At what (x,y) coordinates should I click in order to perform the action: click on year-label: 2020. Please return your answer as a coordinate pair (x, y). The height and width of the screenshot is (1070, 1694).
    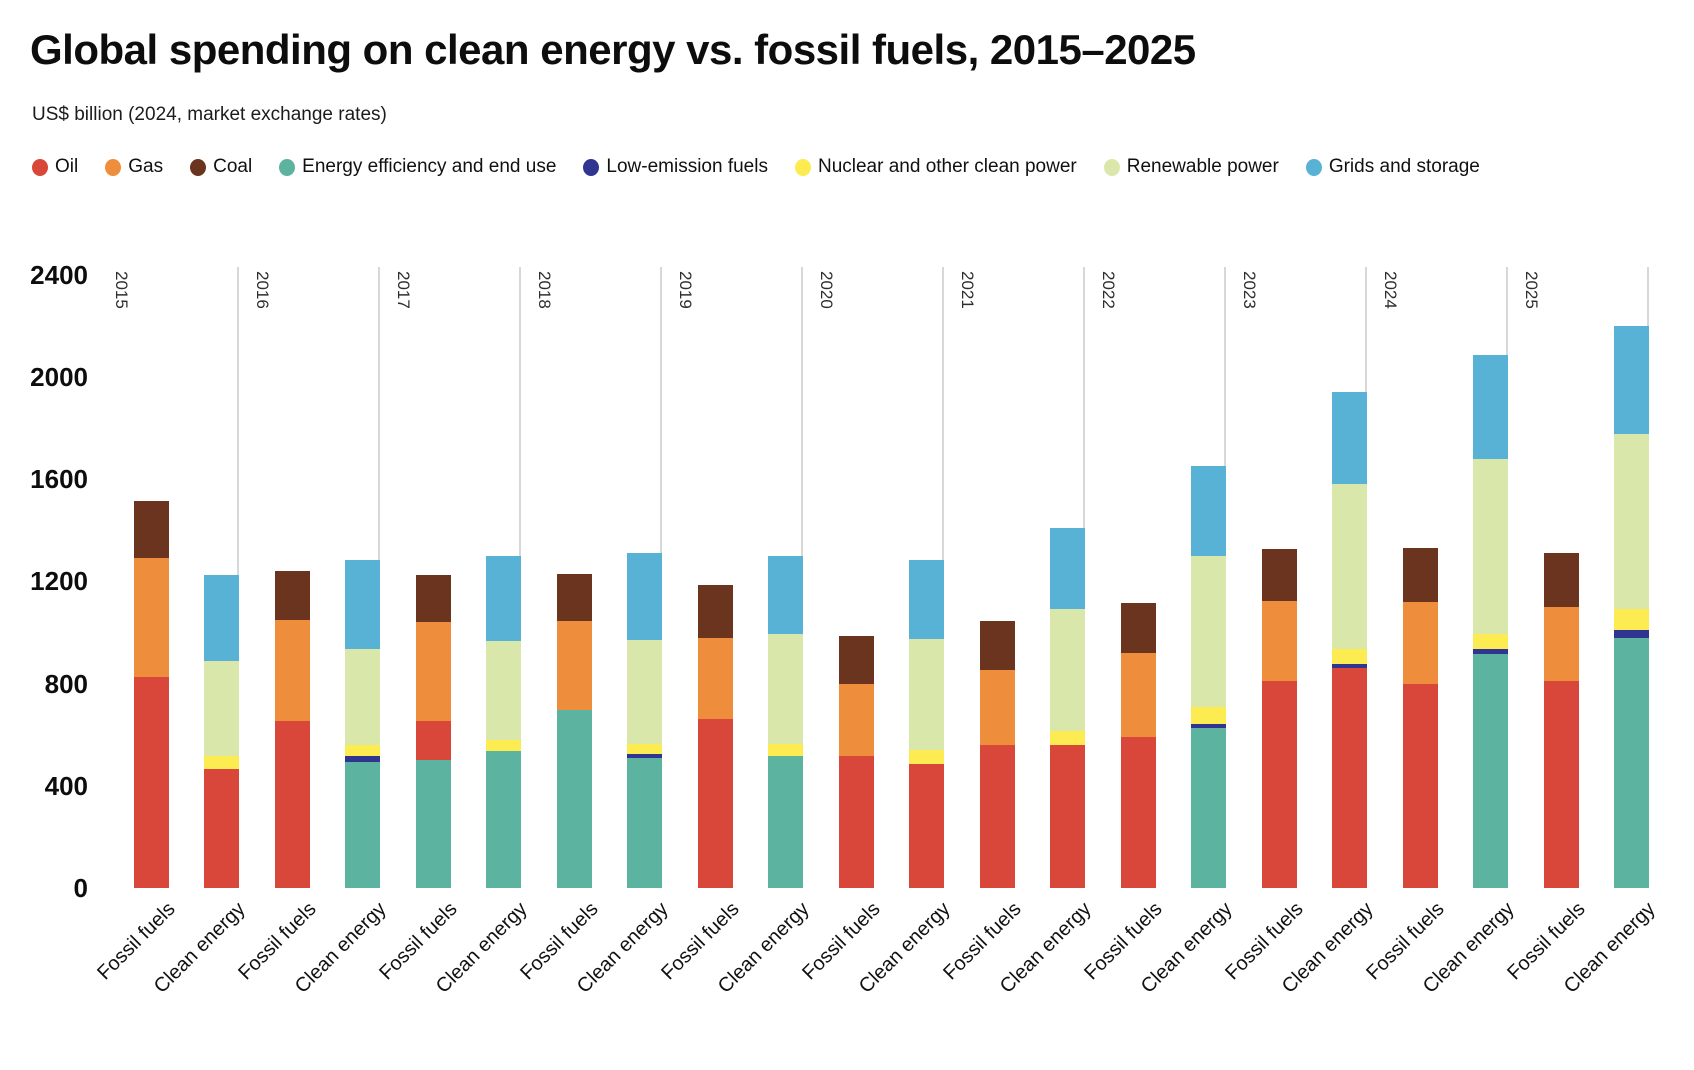
    Looking at the image, I should click on (826, 289).